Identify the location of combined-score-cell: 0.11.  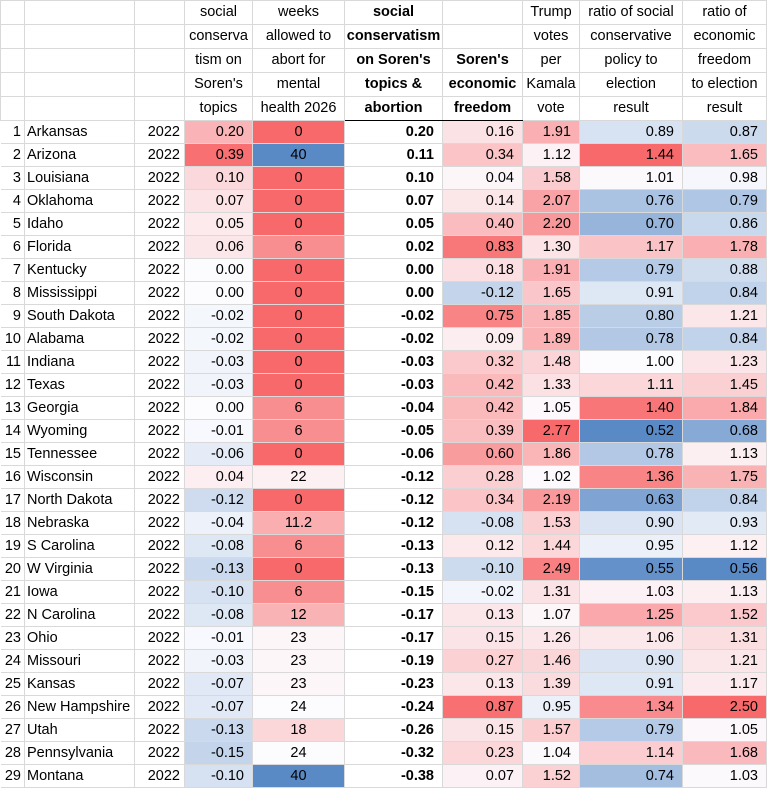
(393, 155).